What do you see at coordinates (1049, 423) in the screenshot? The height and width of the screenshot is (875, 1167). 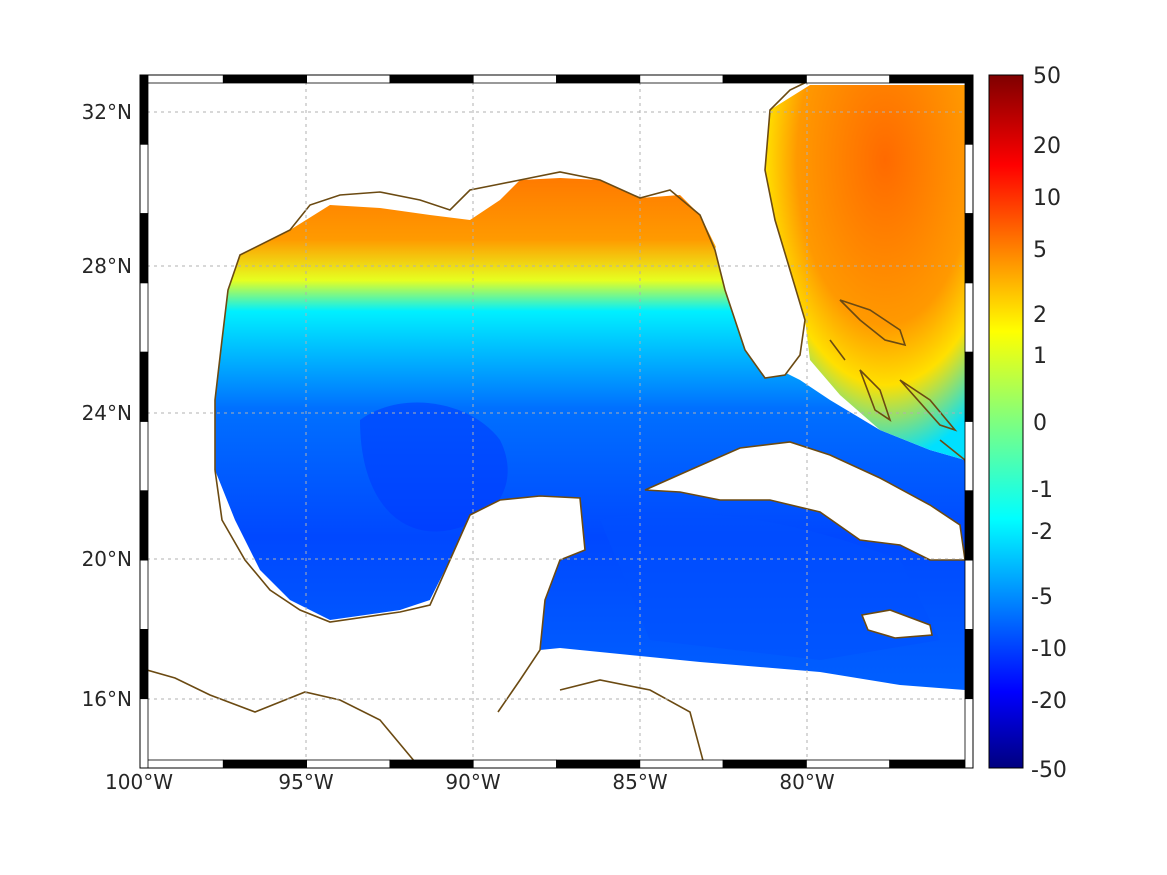 I see `colorbar-labels: 50 20 10 5 2 1 0 -1 -2 -5 -10 -20 -50` at bounding box center [1049, 423].